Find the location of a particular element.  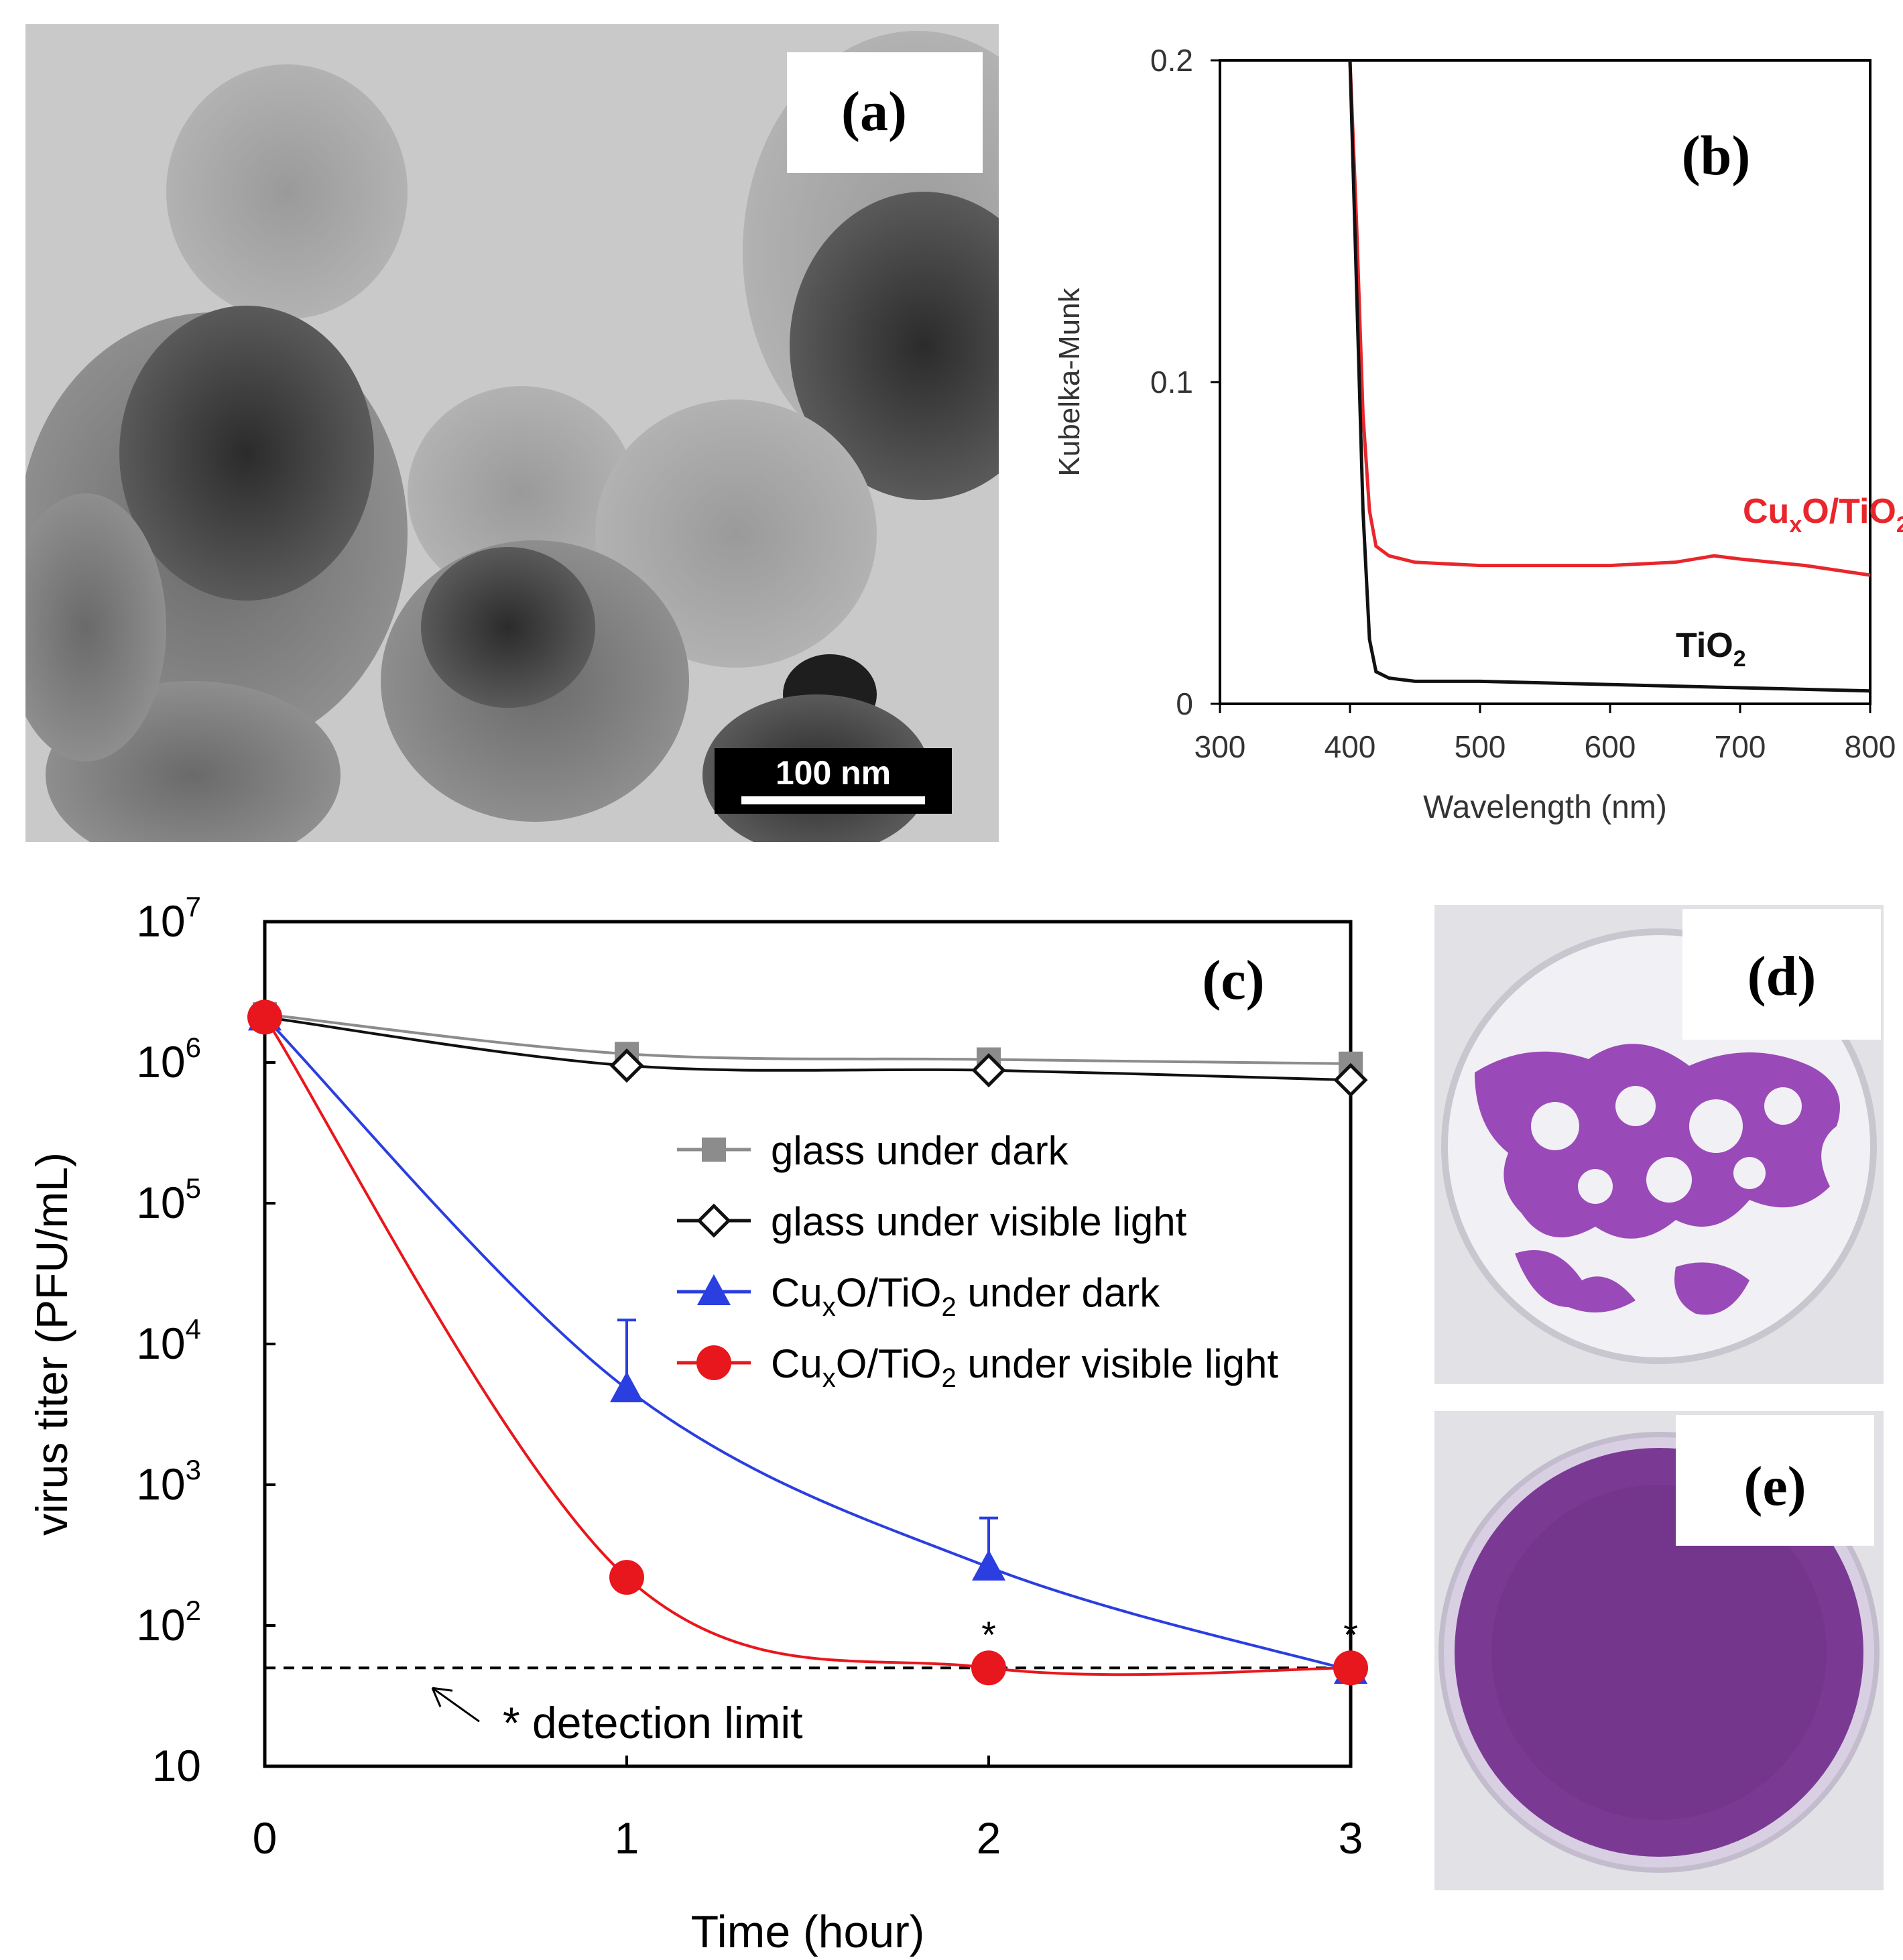

legend-marker-glass-visible is located at coordinates (713, 1220).